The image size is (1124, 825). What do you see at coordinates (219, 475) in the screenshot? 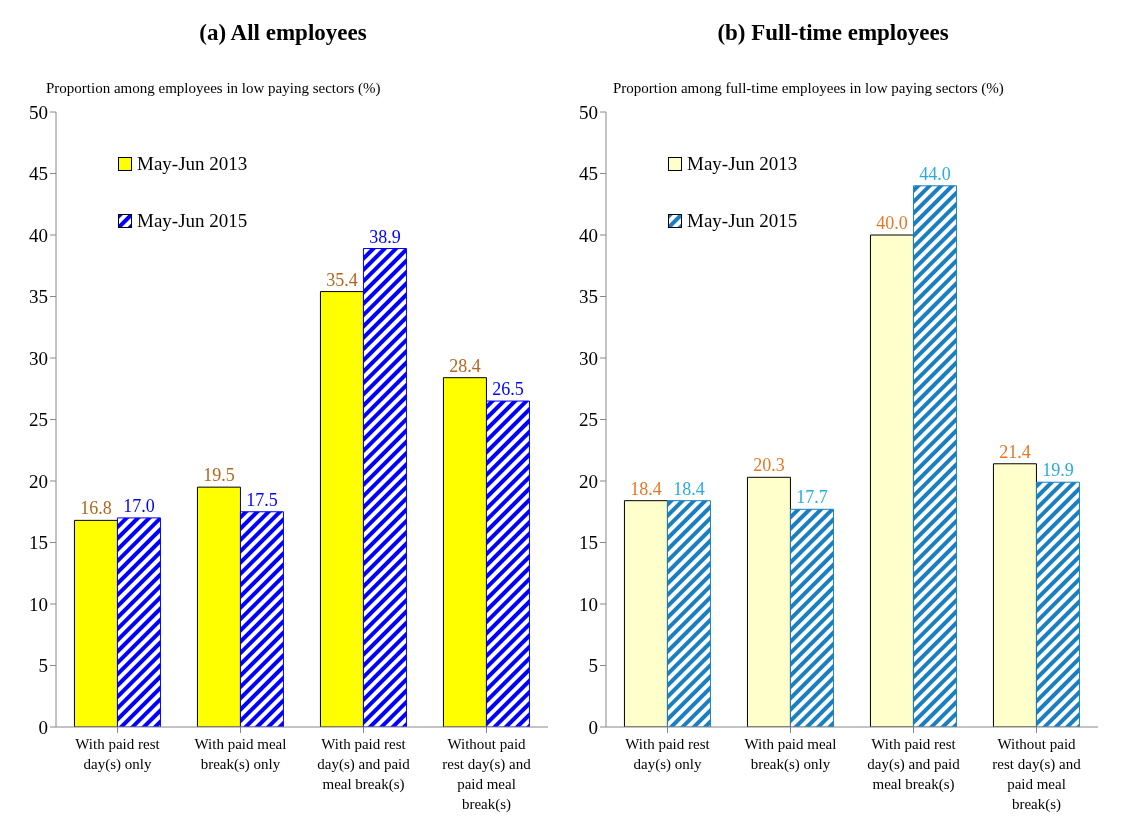
I see `data-label: 19.5` at bounding box center [219, 475].